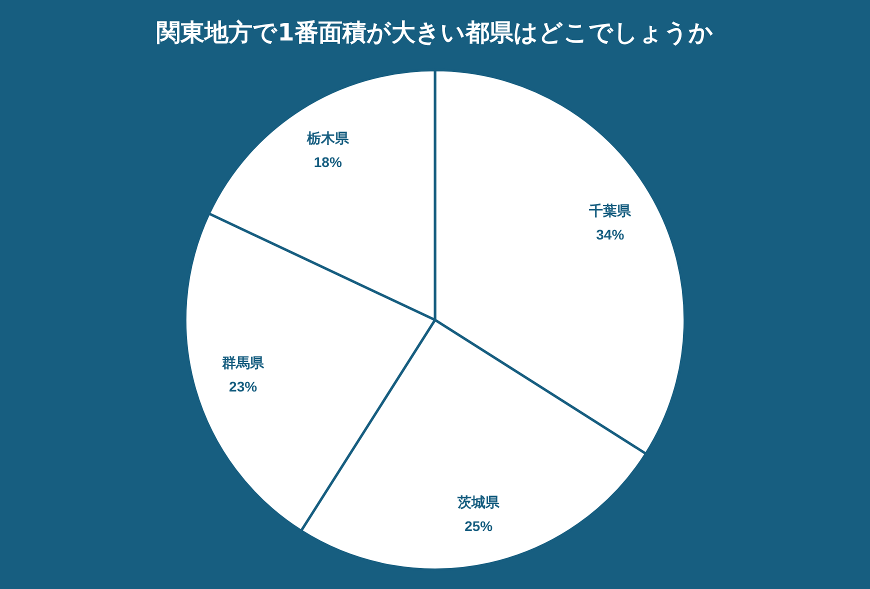 The image size is (870, 589). Describe the element at coordinates (243, 362) in the screenshot. I see `slice-label: 群馬県` at that location.